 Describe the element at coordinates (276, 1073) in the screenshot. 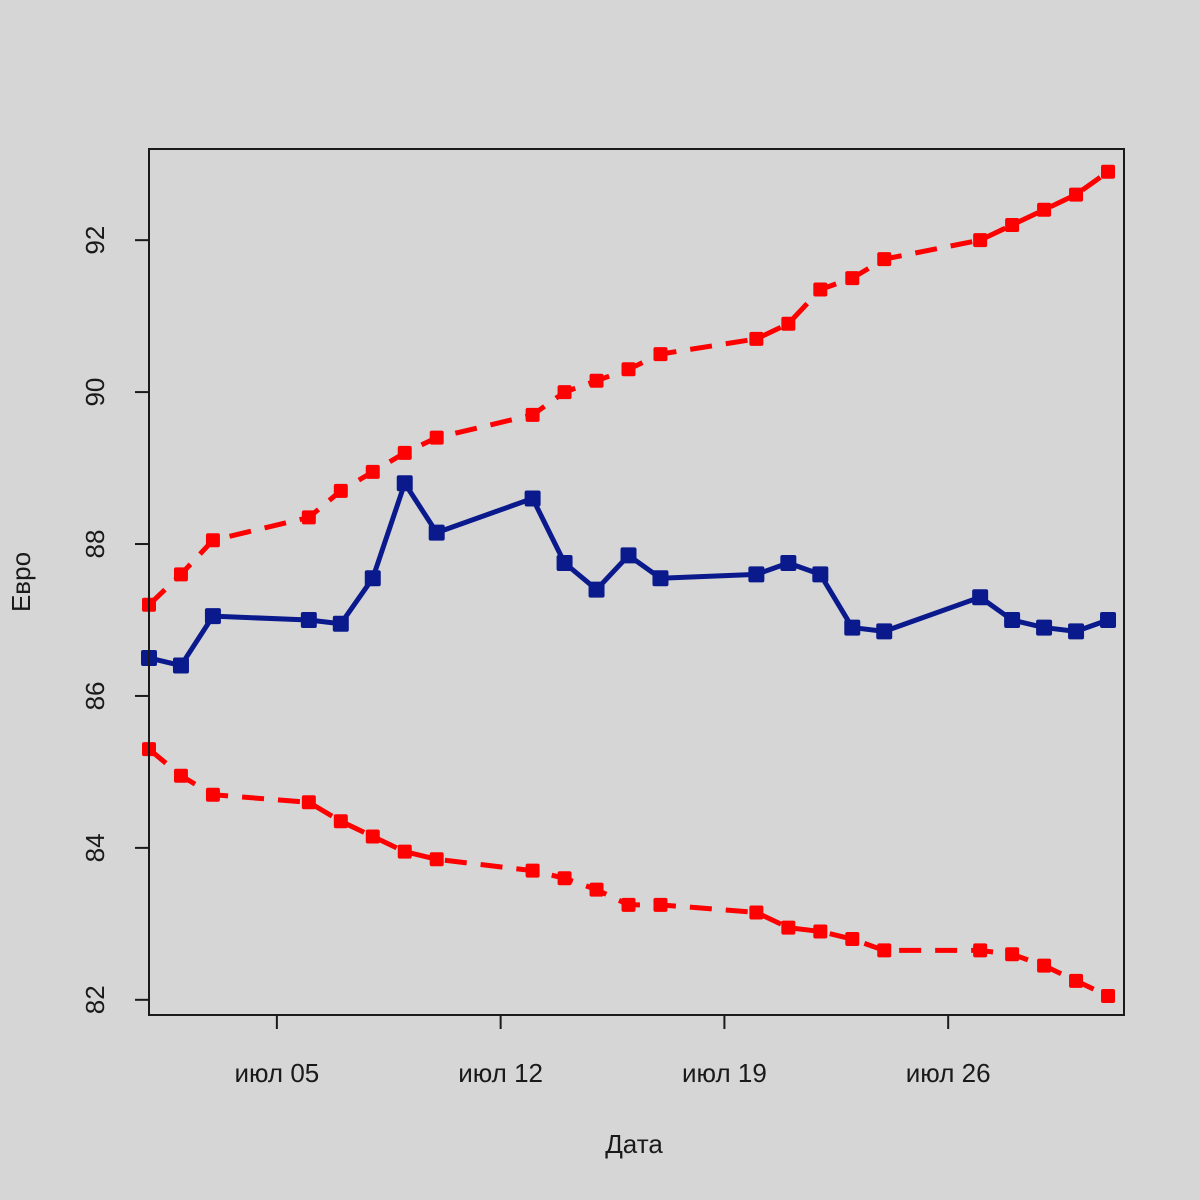

I see `x-tick-label: июл 05` at that location.